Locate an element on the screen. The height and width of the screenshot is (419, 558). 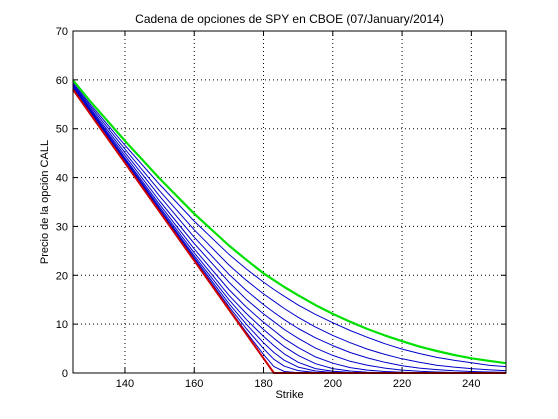
y-tick-label: 10 is located at coordinates (62, 325).